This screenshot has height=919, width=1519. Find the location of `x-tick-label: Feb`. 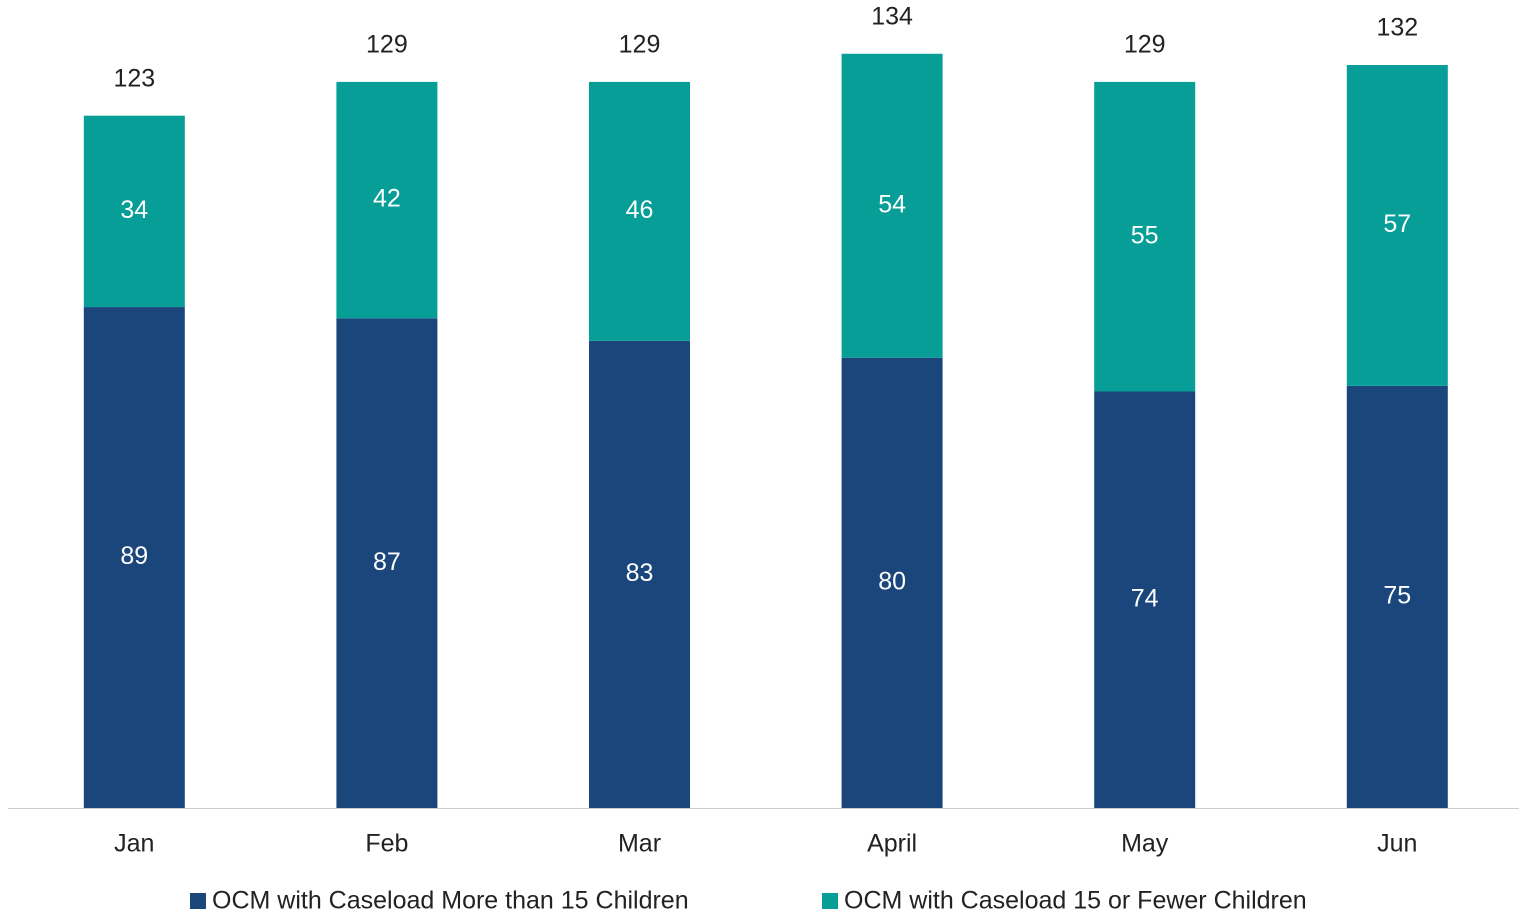

x-tick-label: Feb is located at coordinates (386, 844).